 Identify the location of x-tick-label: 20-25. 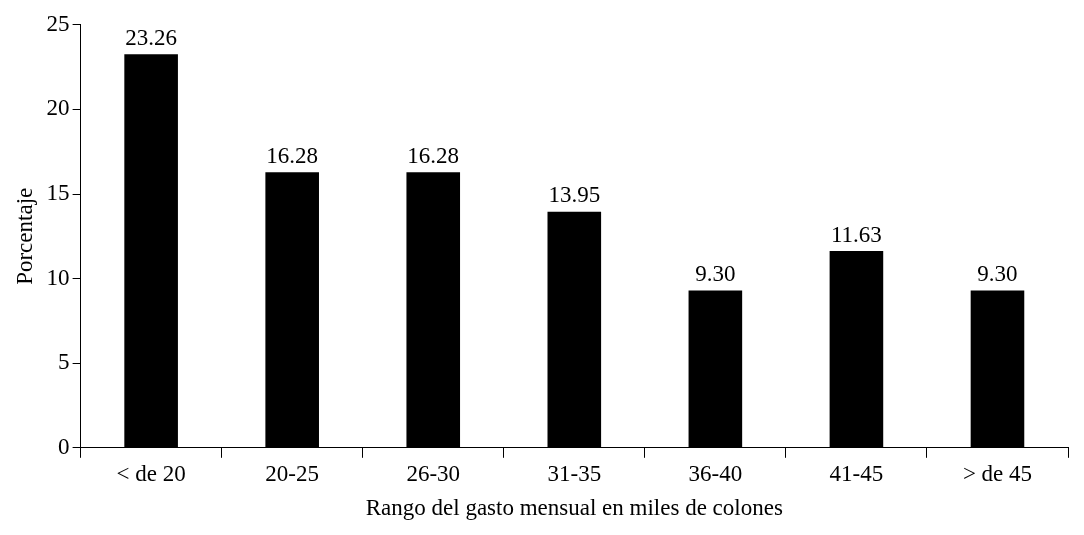
(292, 473).